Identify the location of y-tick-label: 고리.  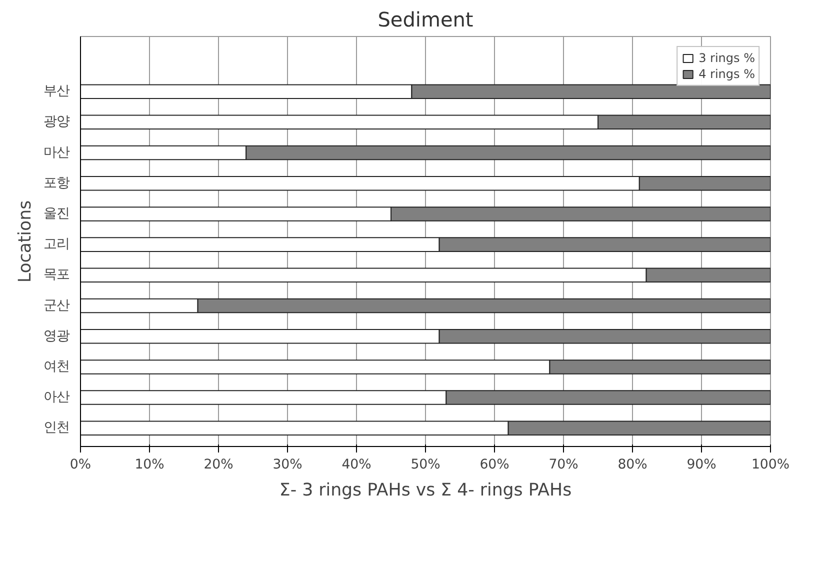
(57, 244).